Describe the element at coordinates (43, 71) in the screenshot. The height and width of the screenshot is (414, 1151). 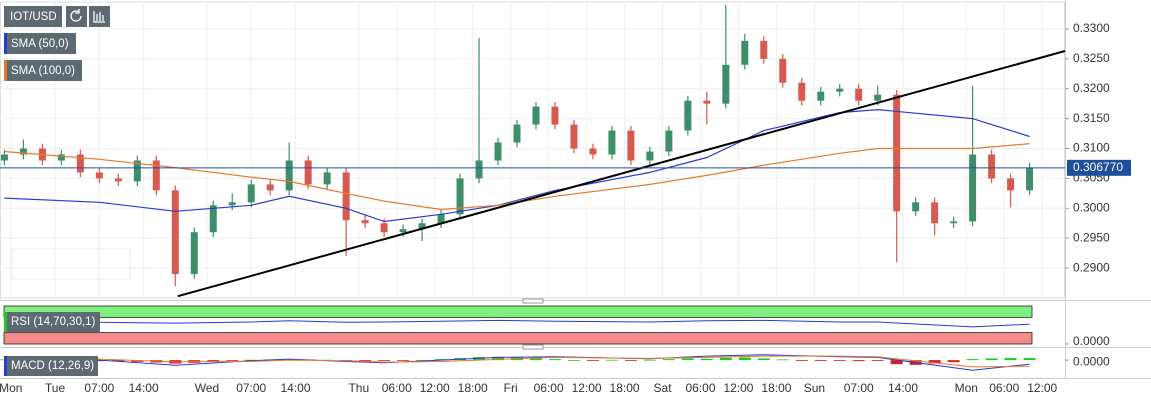
I see `legend-label: SMA (100,0)` at that location.